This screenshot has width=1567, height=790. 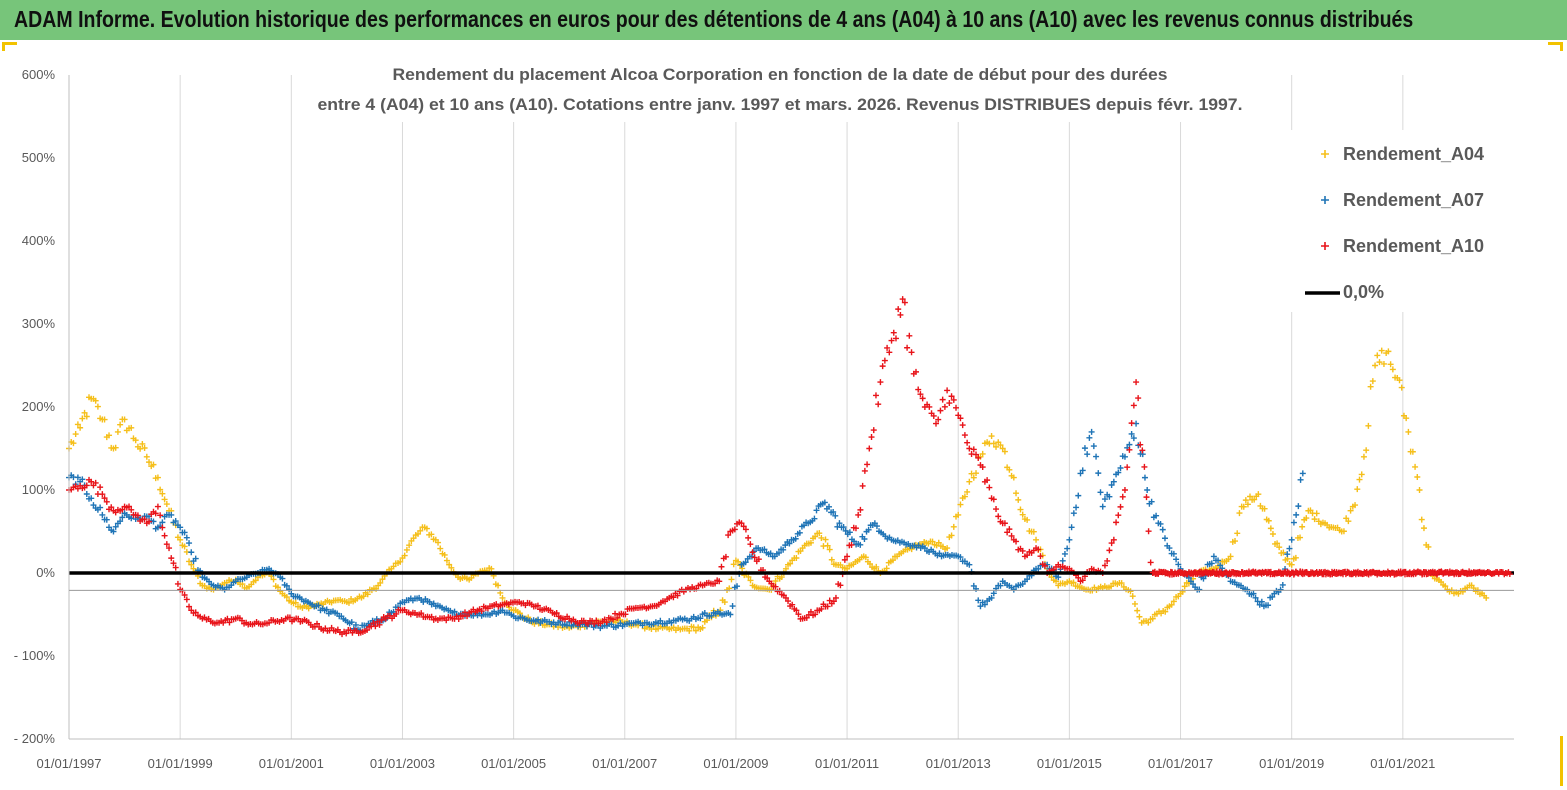 I want to click on legend-label: 0,0%, so click(x=1363, y=292).